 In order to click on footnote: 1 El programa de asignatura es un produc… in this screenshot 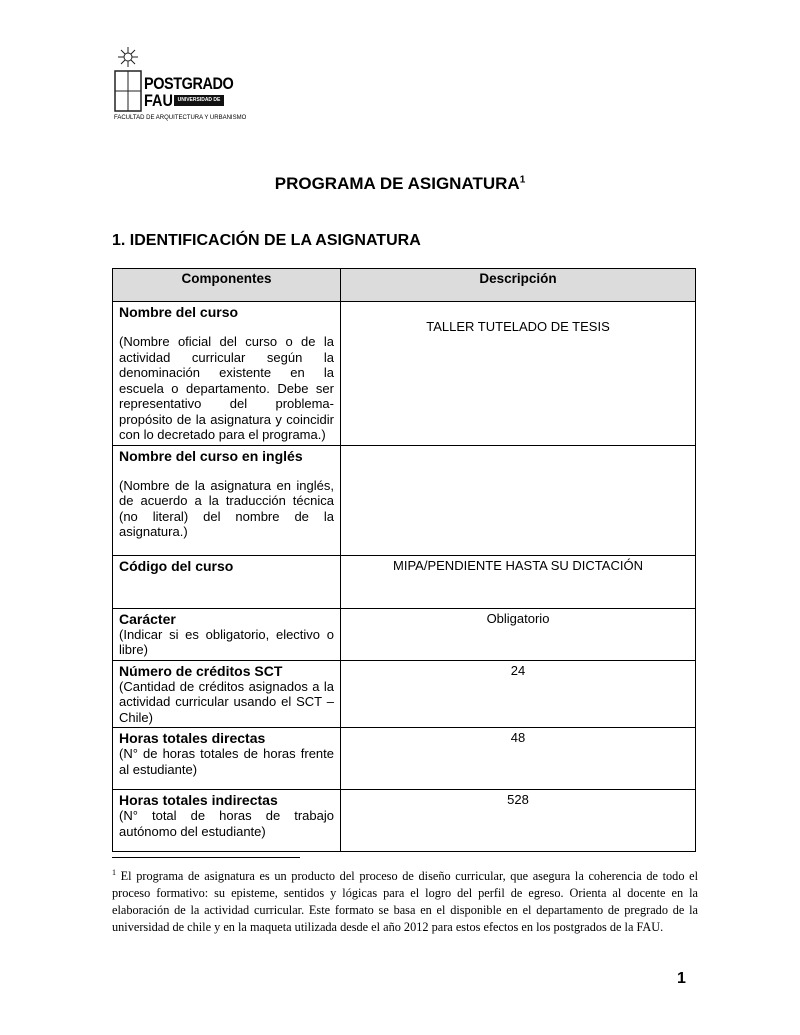, I will do `click(405, 900)`.